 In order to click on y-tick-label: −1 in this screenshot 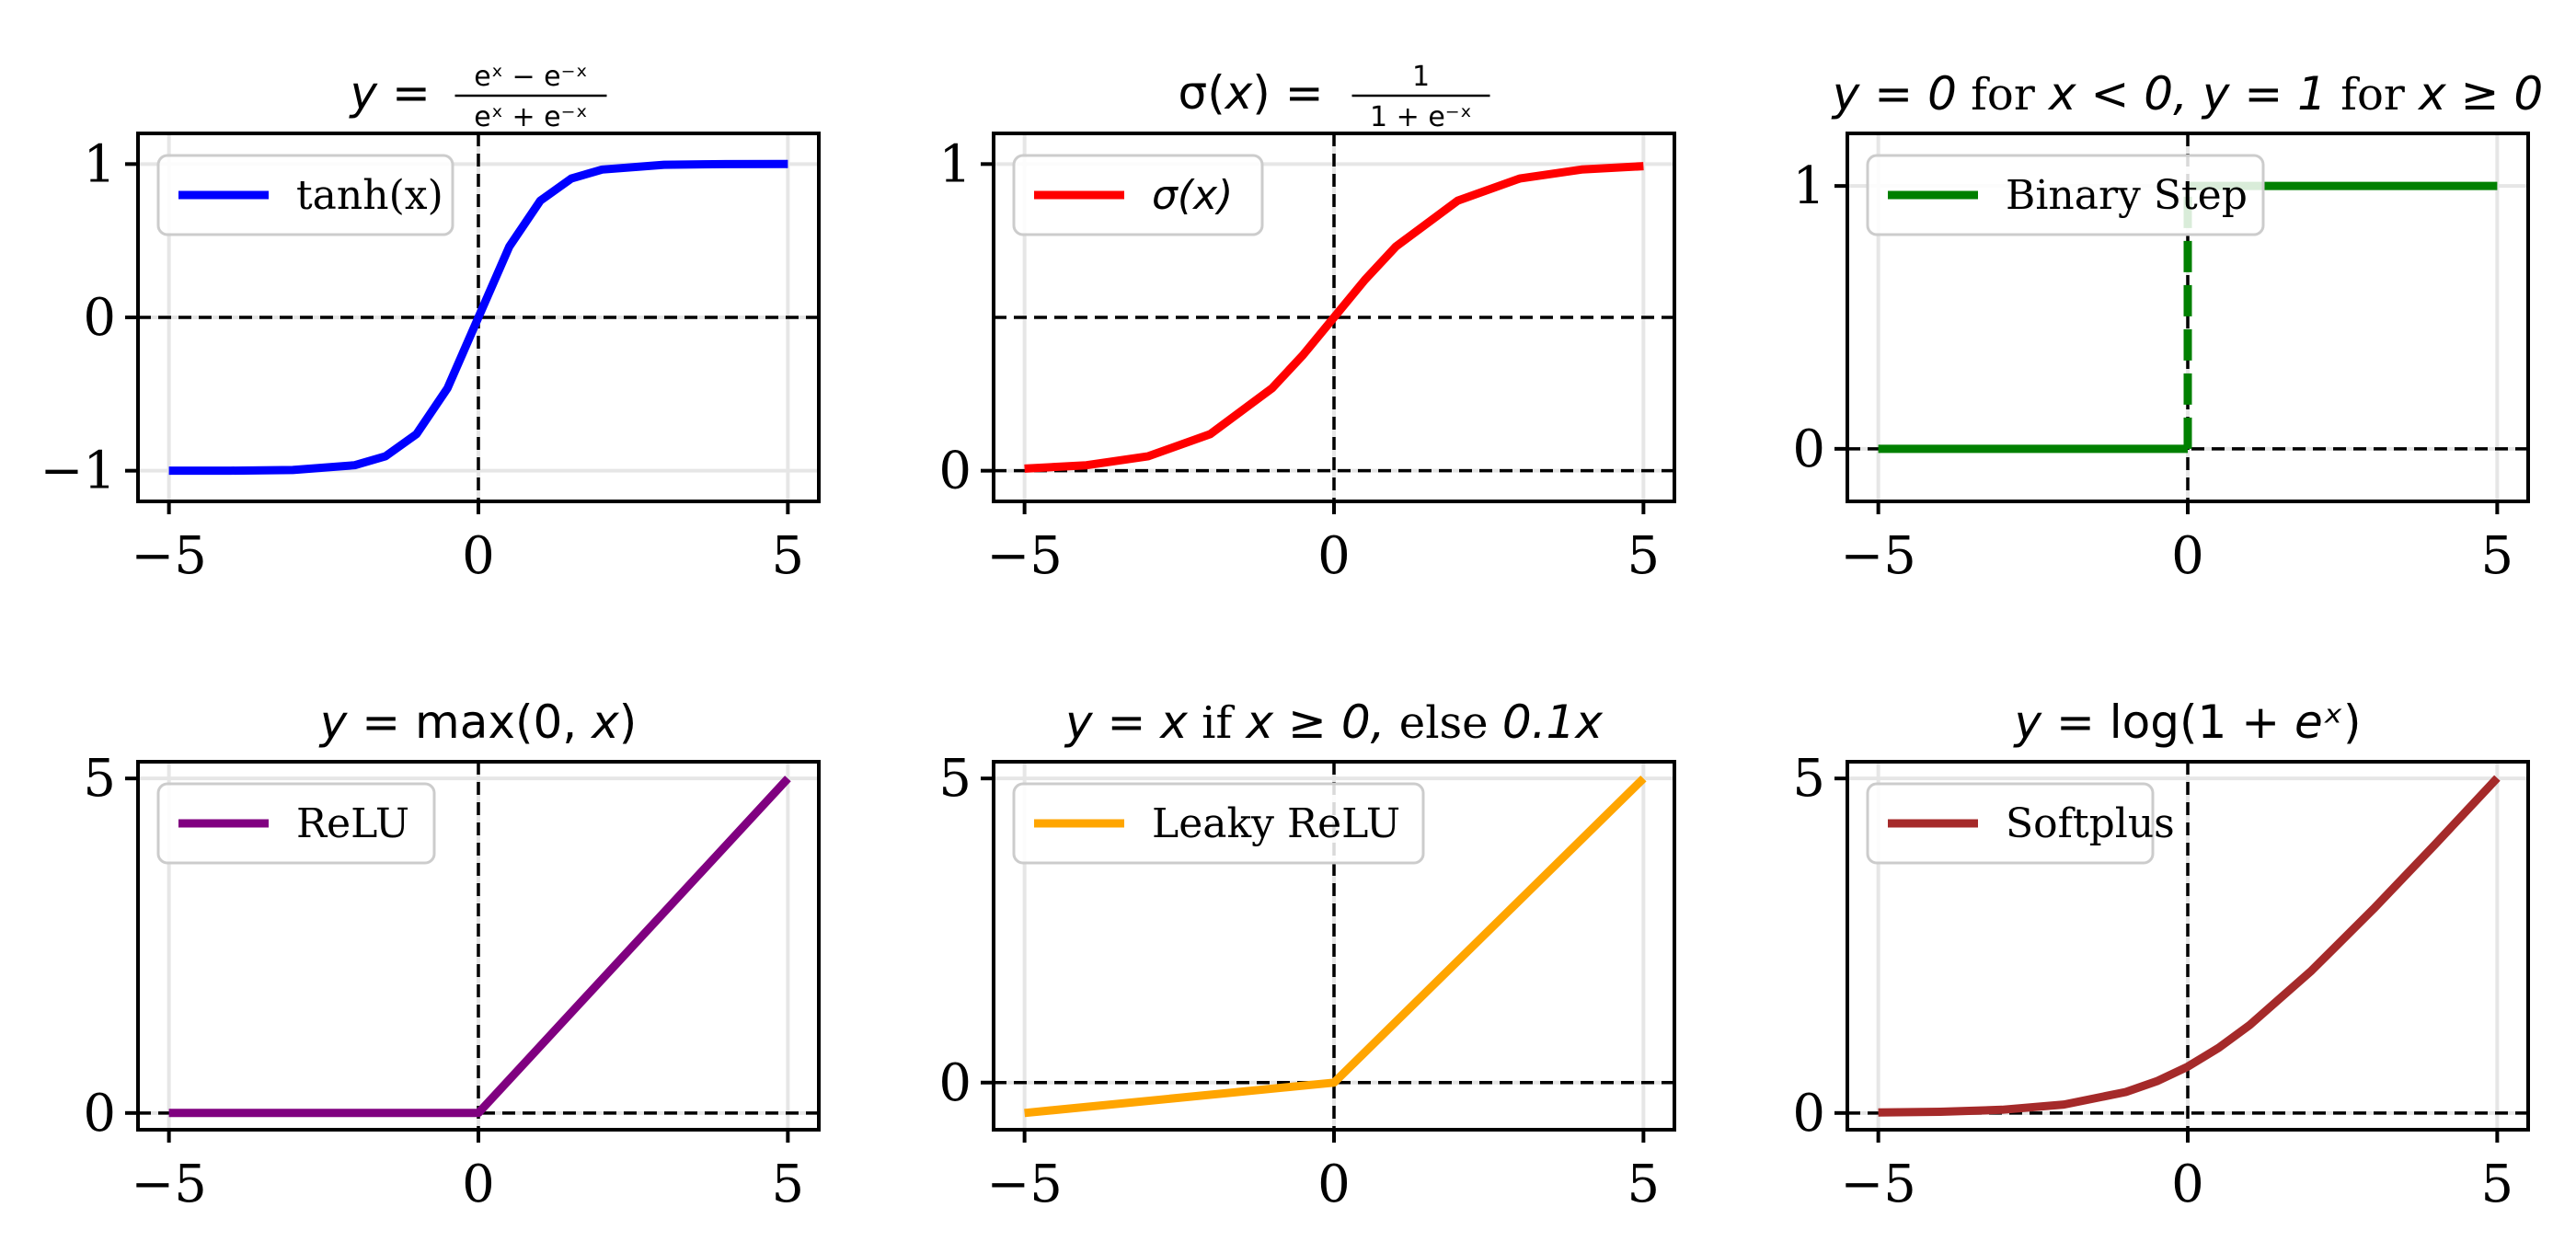, I will do `click(78, 472)`.